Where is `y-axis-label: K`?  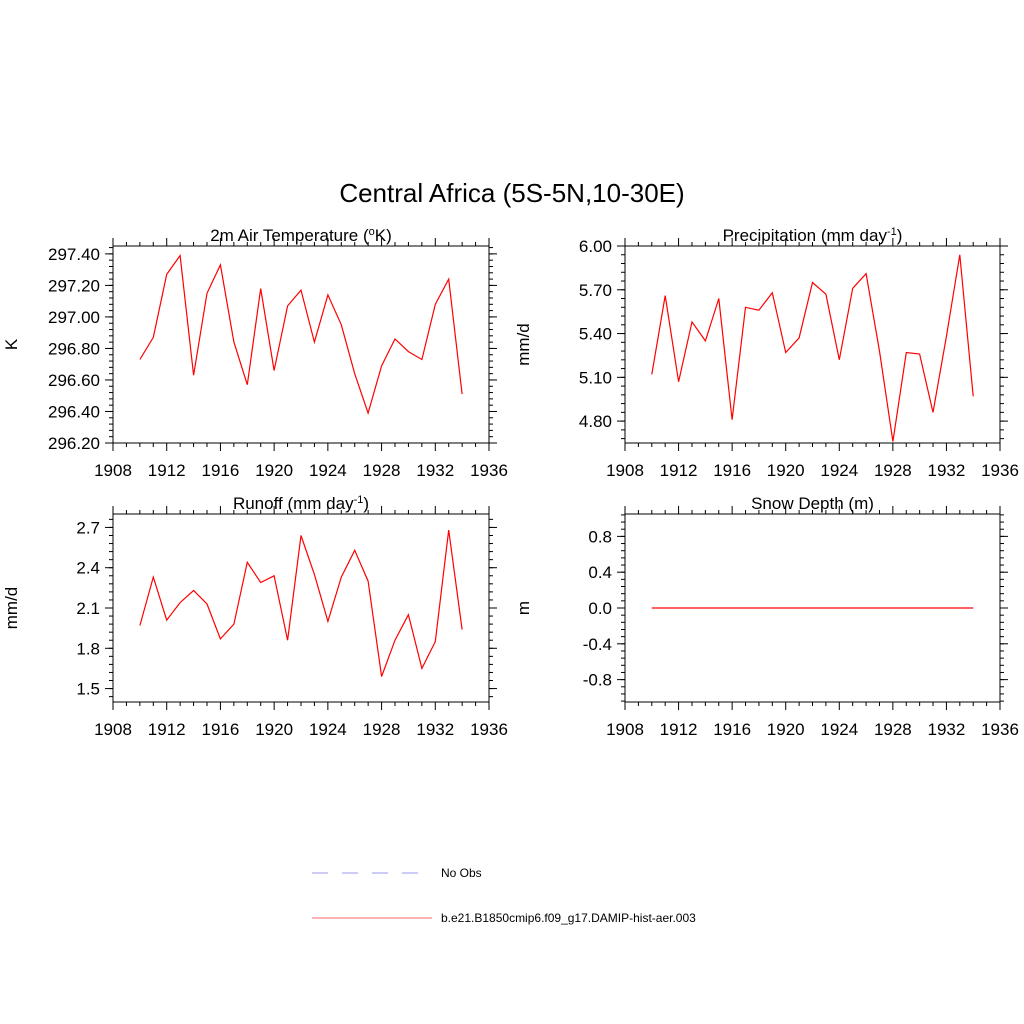 y-axis-label: K is located at coordinates (11, 344).